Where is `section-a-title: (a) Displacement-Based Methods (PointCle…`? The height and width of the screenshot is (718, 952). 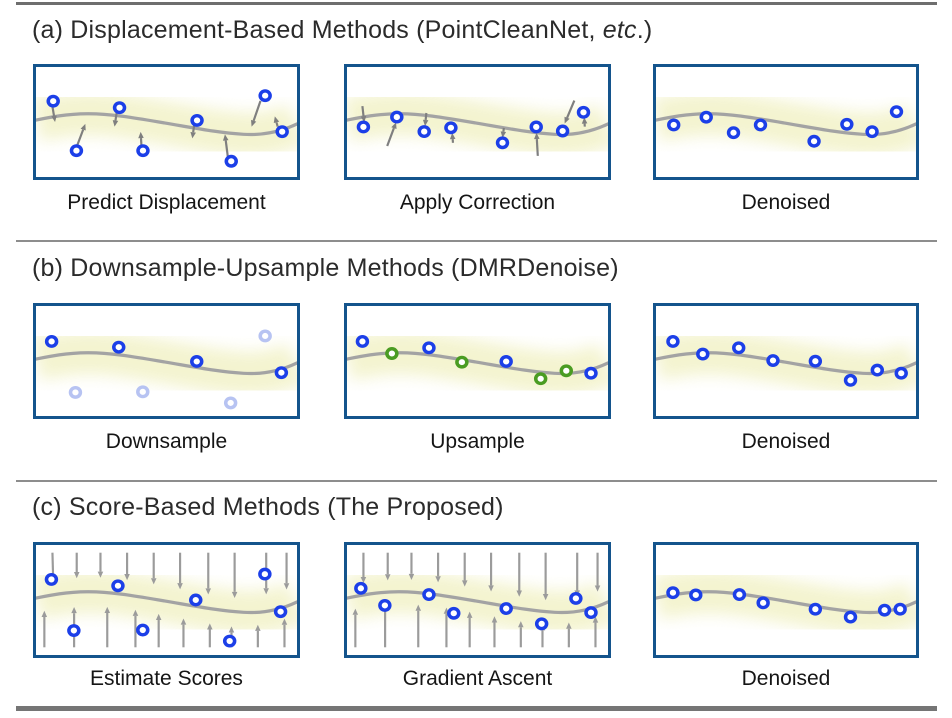 section-a-title: (a) Displacement-Based Methods (PointCle… is located at coordinates (342, 30).